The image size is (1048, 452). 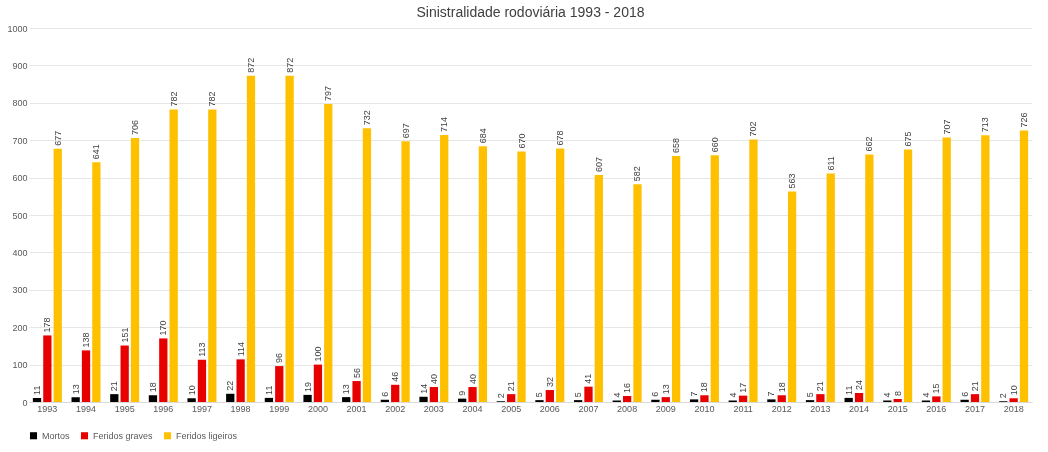 I want to click on data-label: 16, so click(x=627, y=388).